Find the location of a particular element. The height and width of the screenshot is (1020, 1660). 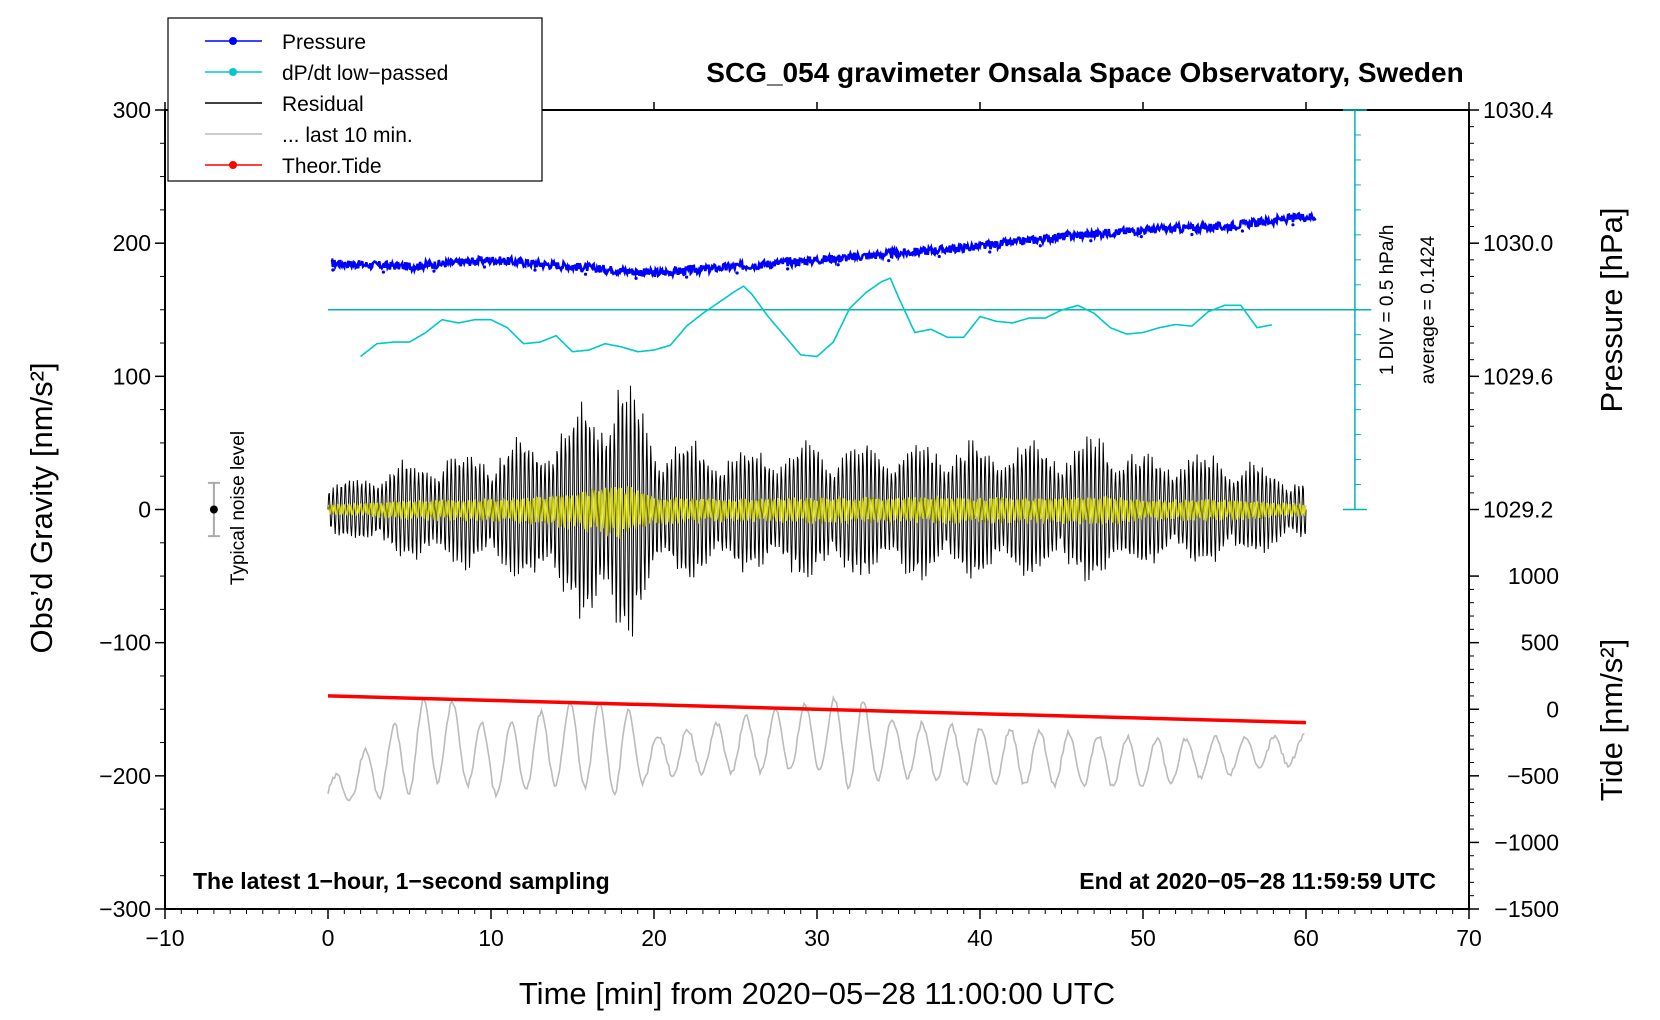

legend-label: Theor.Tide is located at coordinates (332, 166).